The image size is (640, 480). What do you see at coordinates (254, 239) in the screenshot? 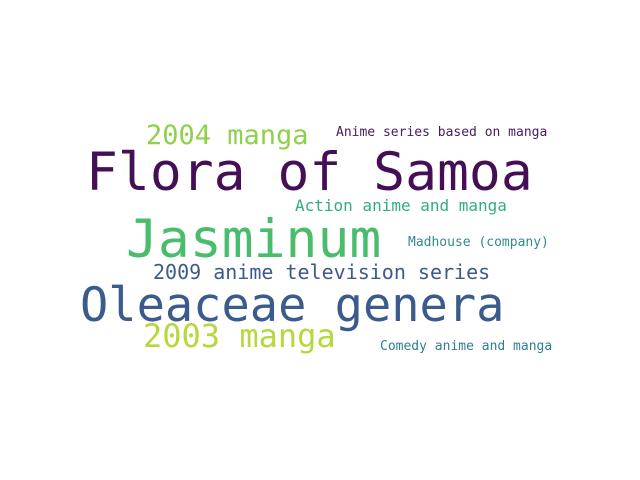
I see `word-jasminum: Jasminum` at bounding box center [254, 239].